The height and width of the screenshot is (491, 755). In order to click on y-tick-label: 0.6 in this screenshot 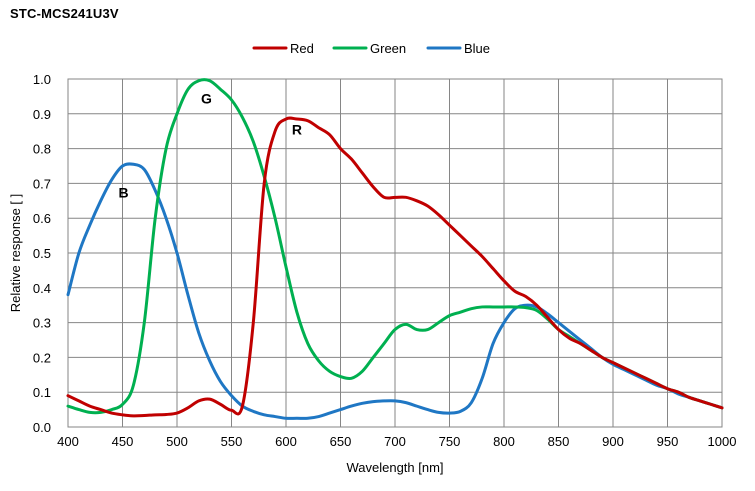, I will do `click(42, 218)`.